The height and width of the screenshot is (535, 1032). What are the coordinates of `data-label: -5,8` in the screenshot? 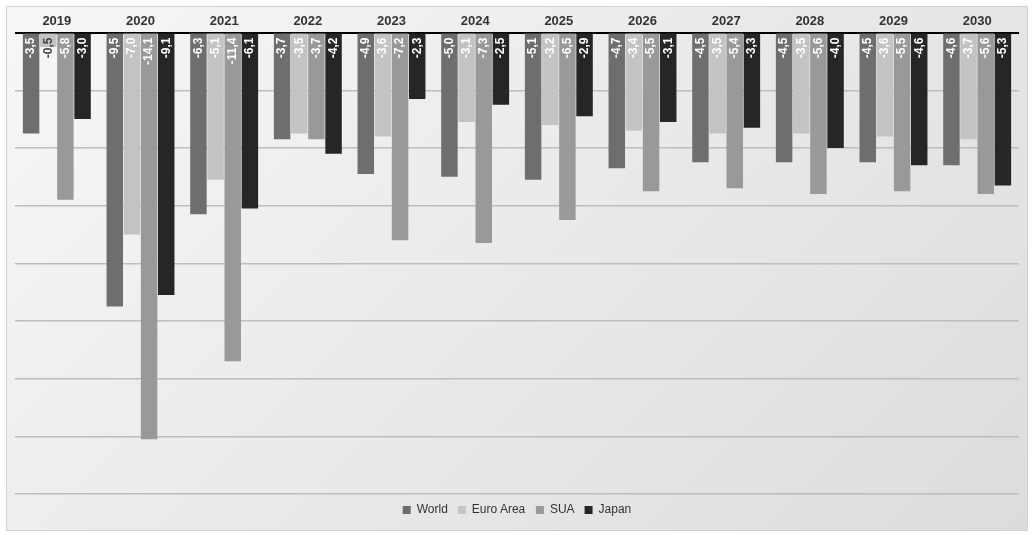 It's located at (64, 48).